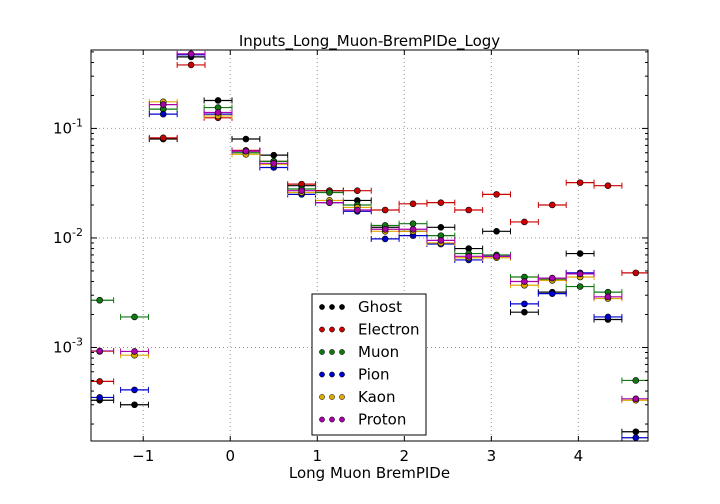  I want to click on x-tick-label: 1, so click(318, 456).